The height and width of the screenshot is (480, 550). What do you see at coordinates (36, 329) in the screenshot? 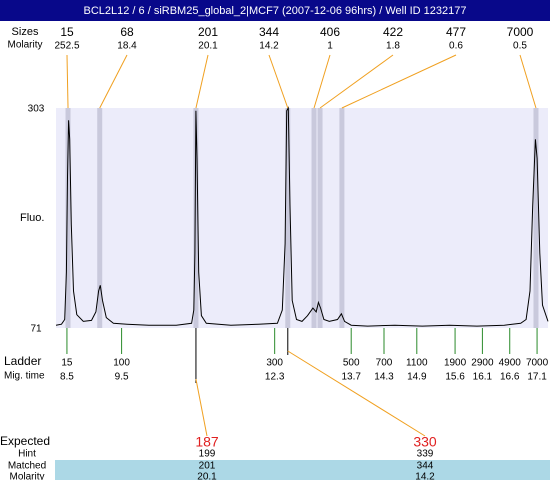
I see `y-tick-label: 71` at bounding box center [36, 329].